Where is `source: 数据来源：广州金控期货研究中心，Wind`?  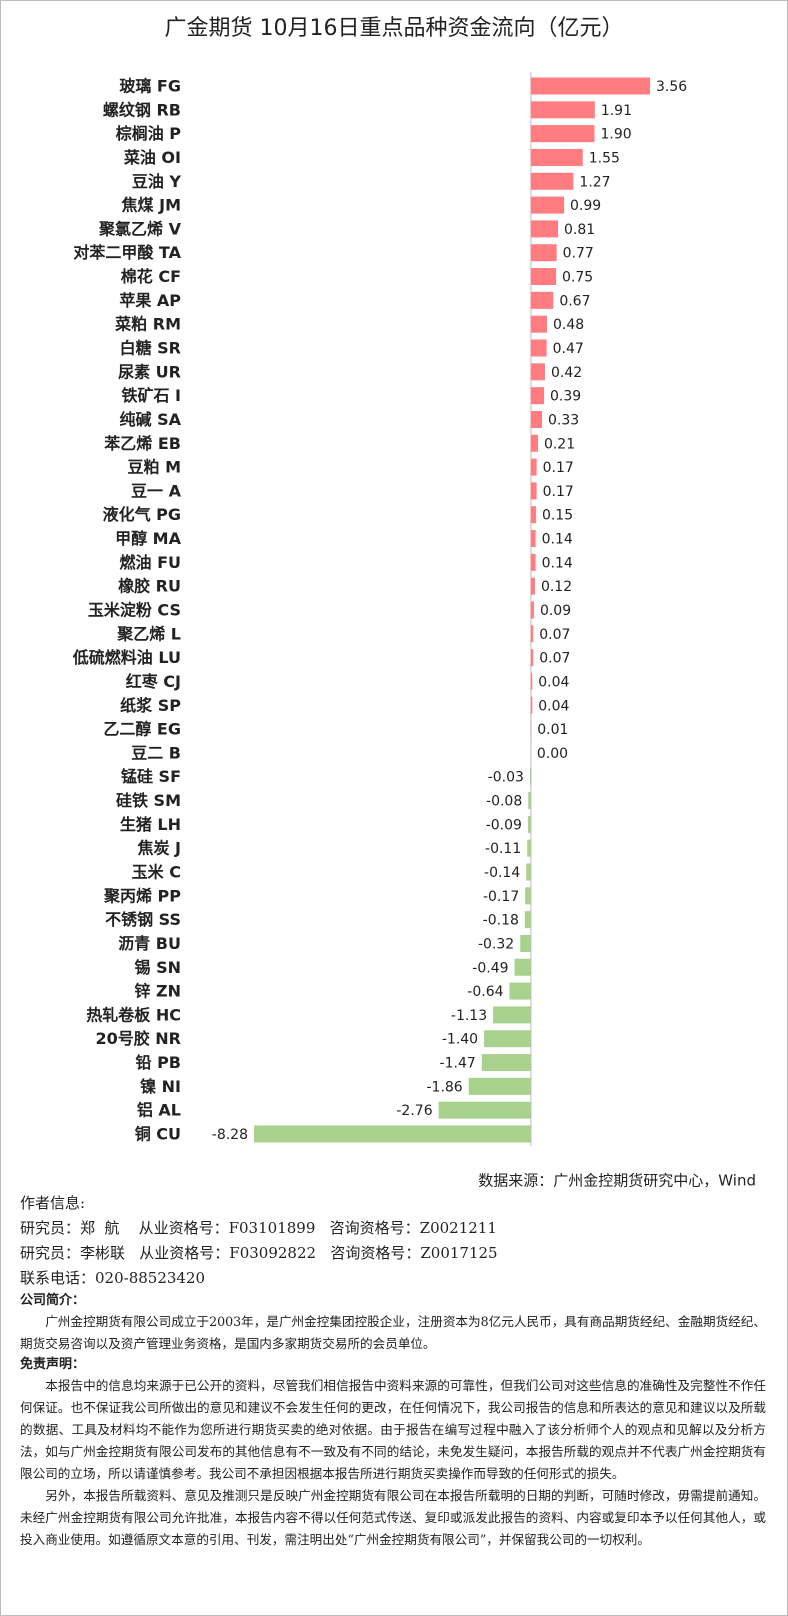 source: 数据来源：广州金控期货研究中心，Wind is located at coordinates (617, 1181).